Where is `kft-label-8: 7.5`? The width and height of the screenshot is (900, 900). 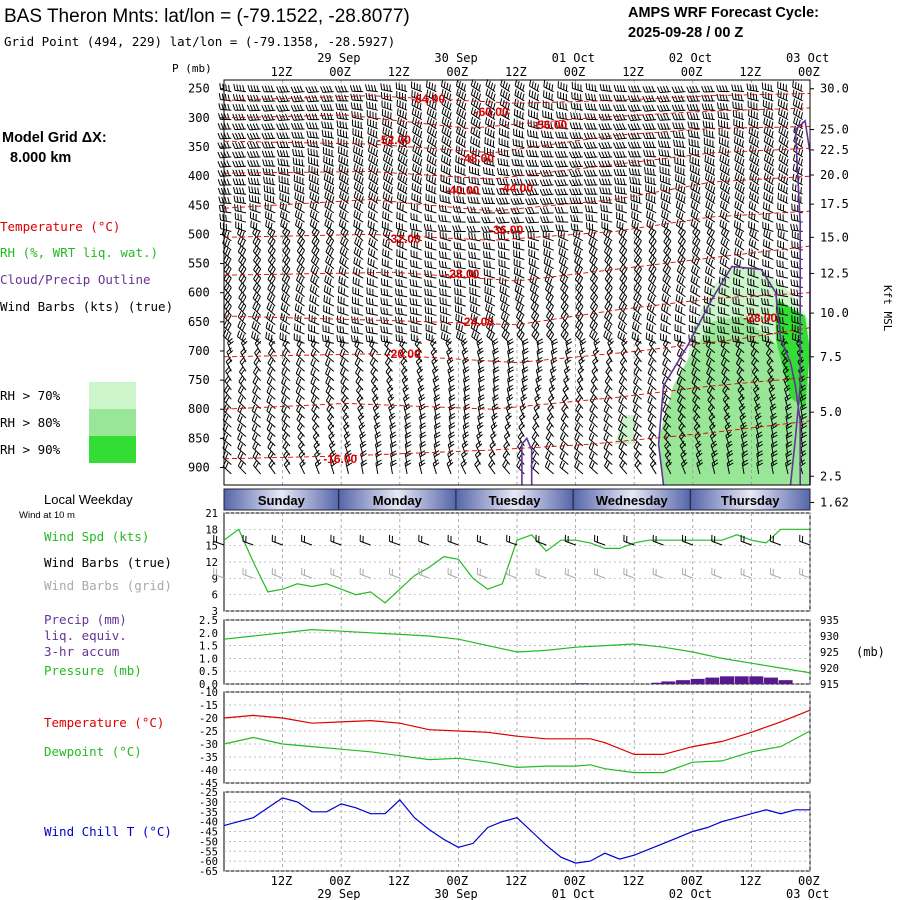 kft-label-8: 7.5 is located at coordinates (831, 357).